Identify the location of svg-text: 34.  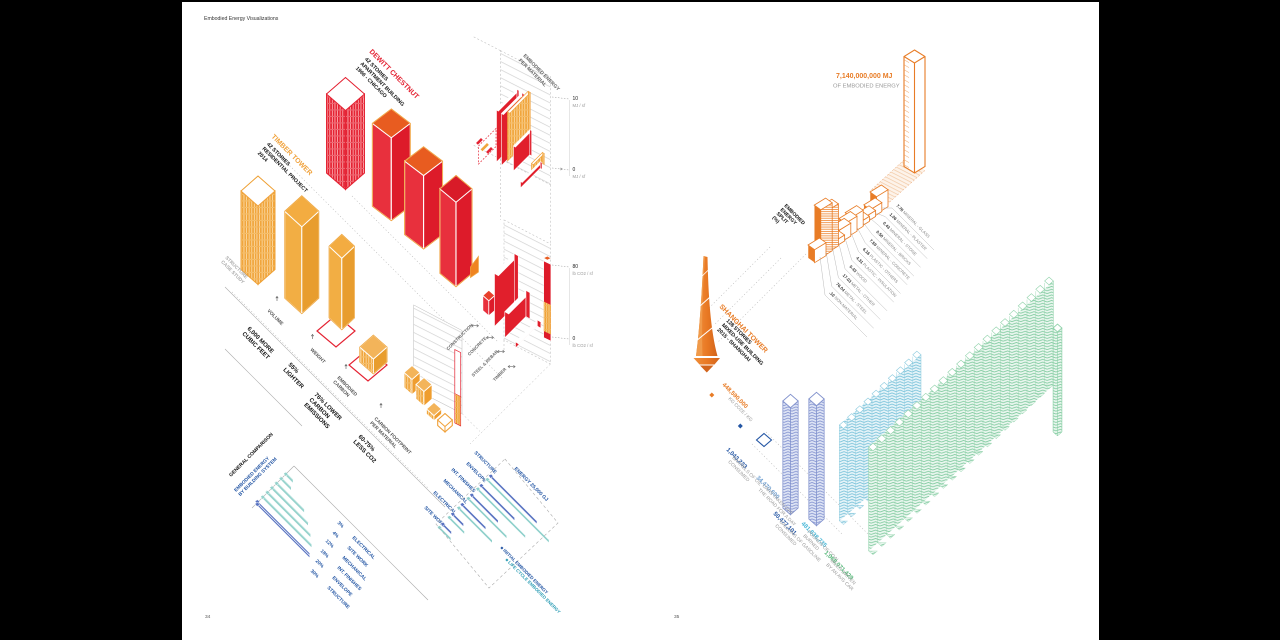
(208, 617).